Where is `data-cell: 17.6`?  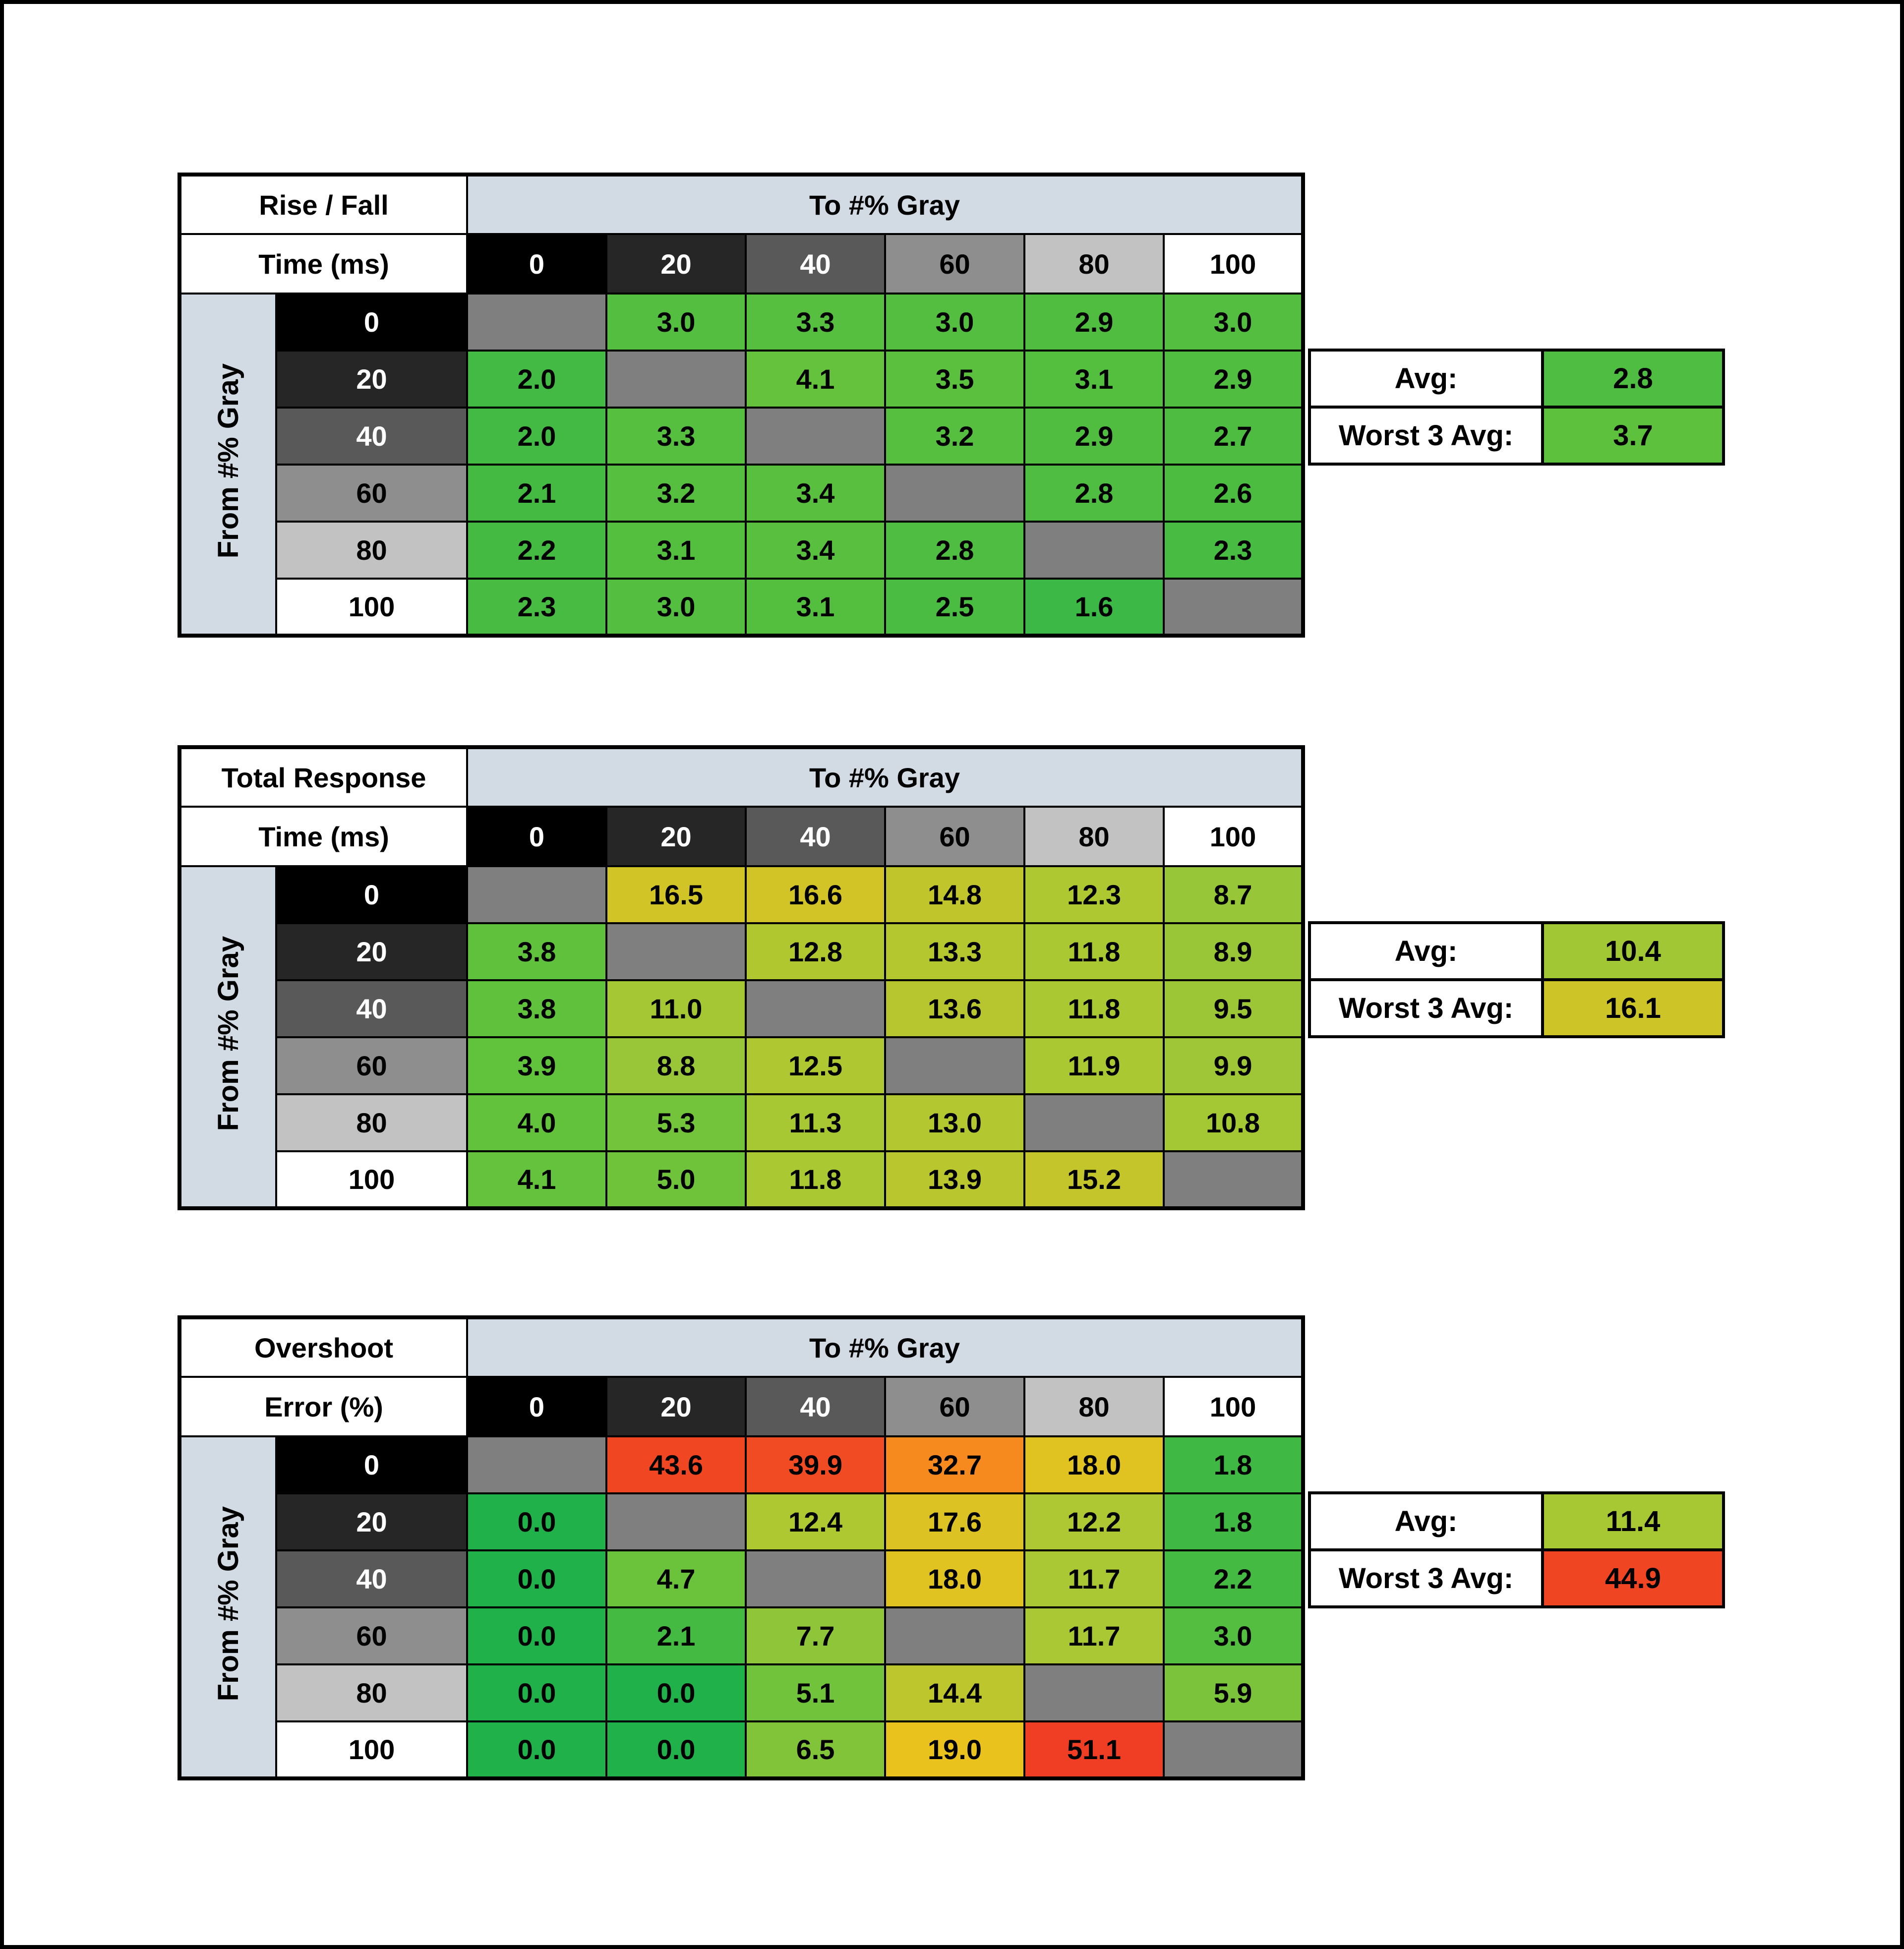
data-cell: 17.6 is located at coordinates (954, 1521).